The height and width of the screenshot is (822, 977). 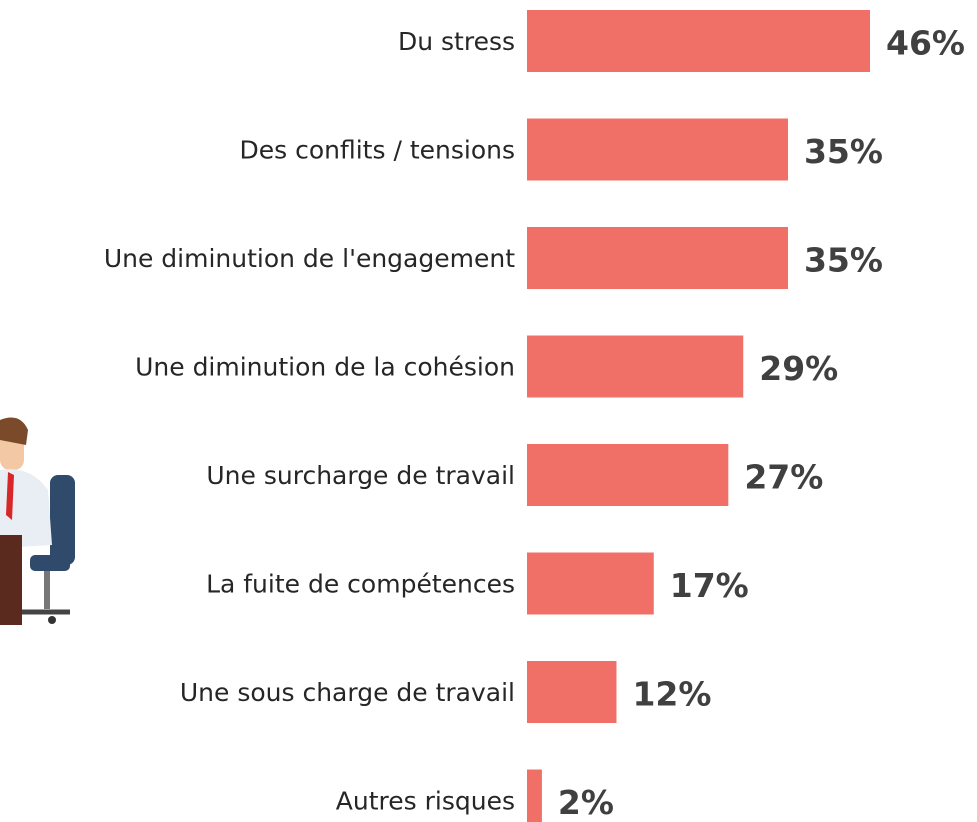 I want to click on category-label: La fuite de compétences, so click(x=360, y=584).